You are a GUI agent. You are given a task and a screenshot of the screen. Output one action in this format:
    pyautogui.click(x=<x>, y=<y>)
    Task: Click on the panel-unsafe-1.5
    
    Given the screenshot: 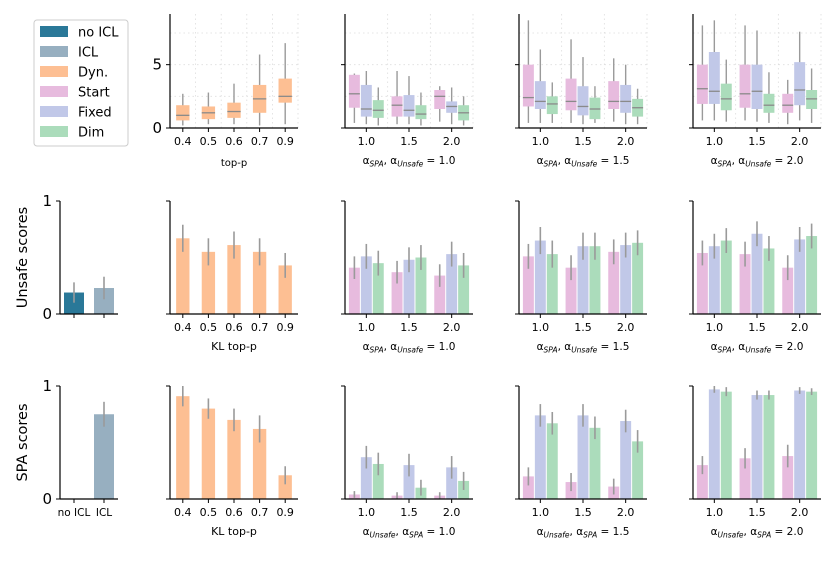 What is the action you would take?
    pyautogui.click(x=581, y=259)
    